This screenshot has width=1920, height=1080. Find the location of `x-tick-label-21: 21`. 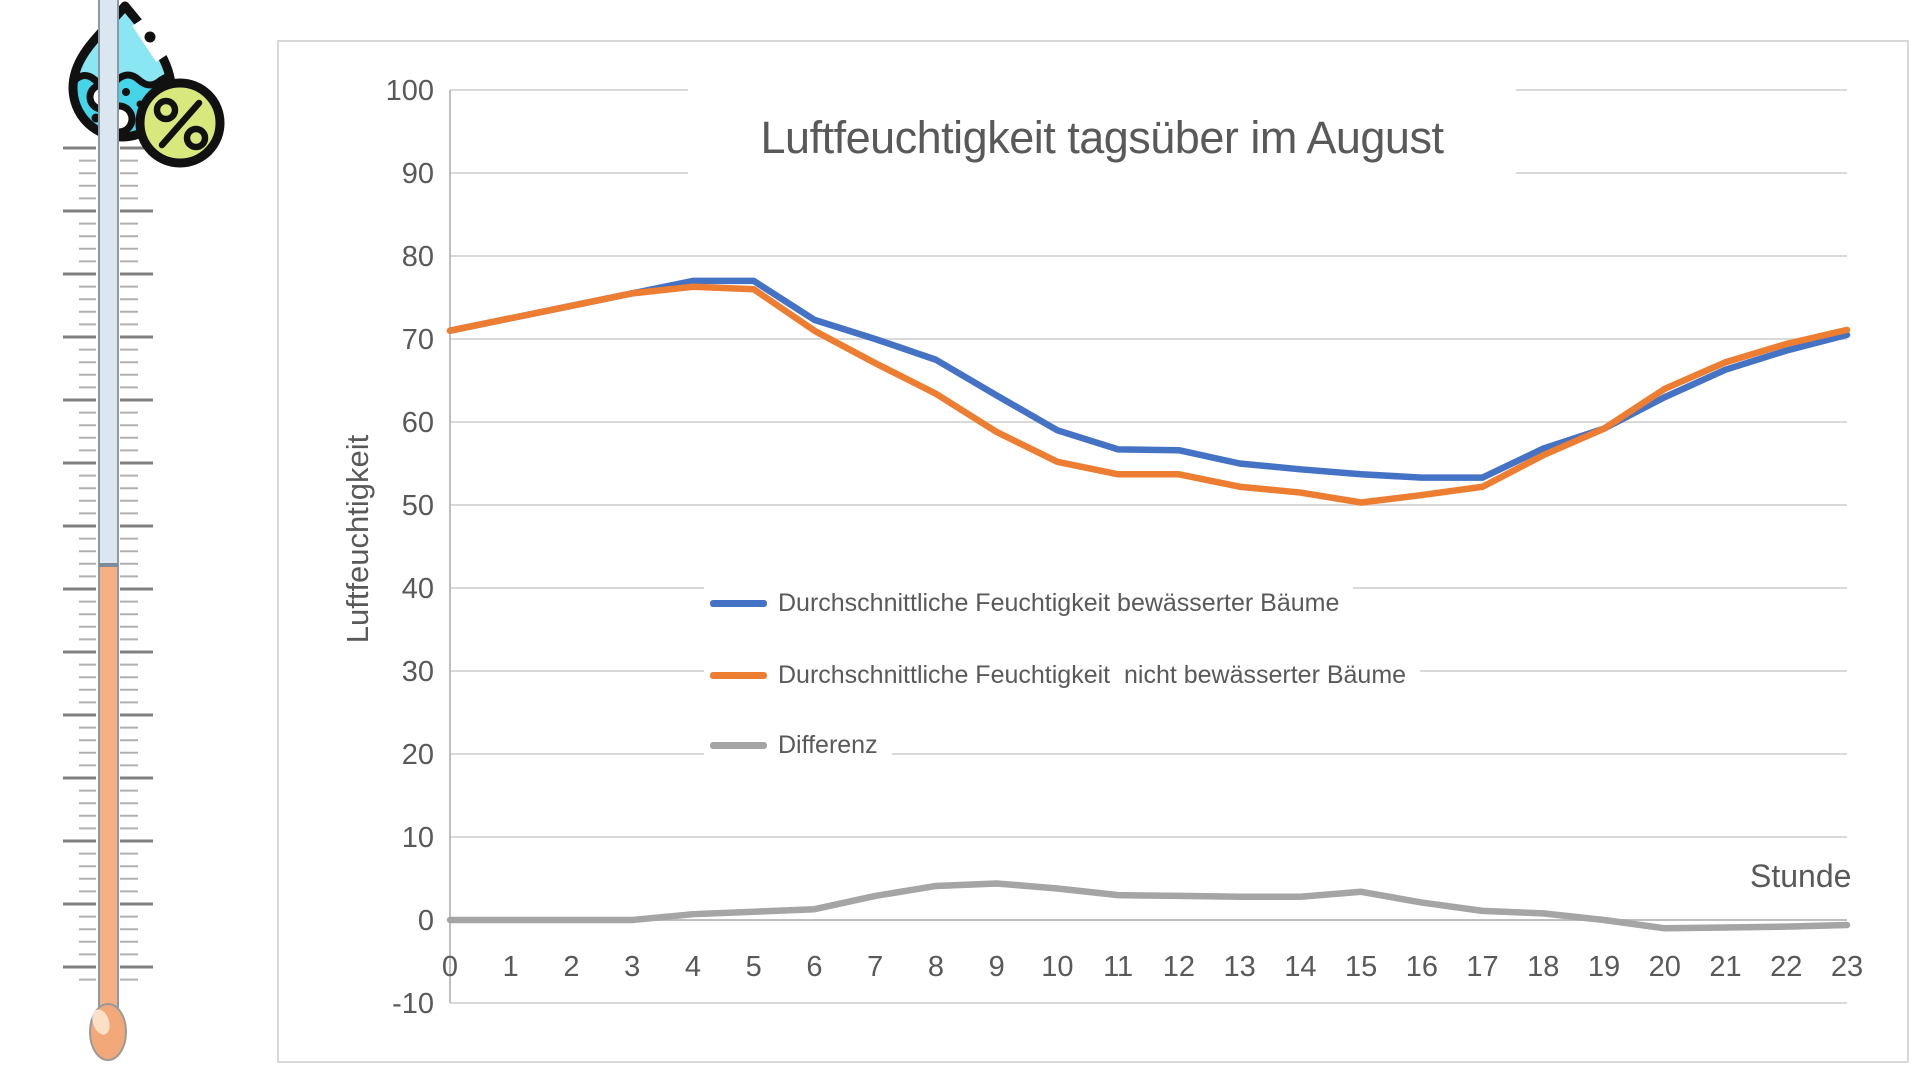

x-tick-label-21: 21 is located at coordinates (1725, 967).